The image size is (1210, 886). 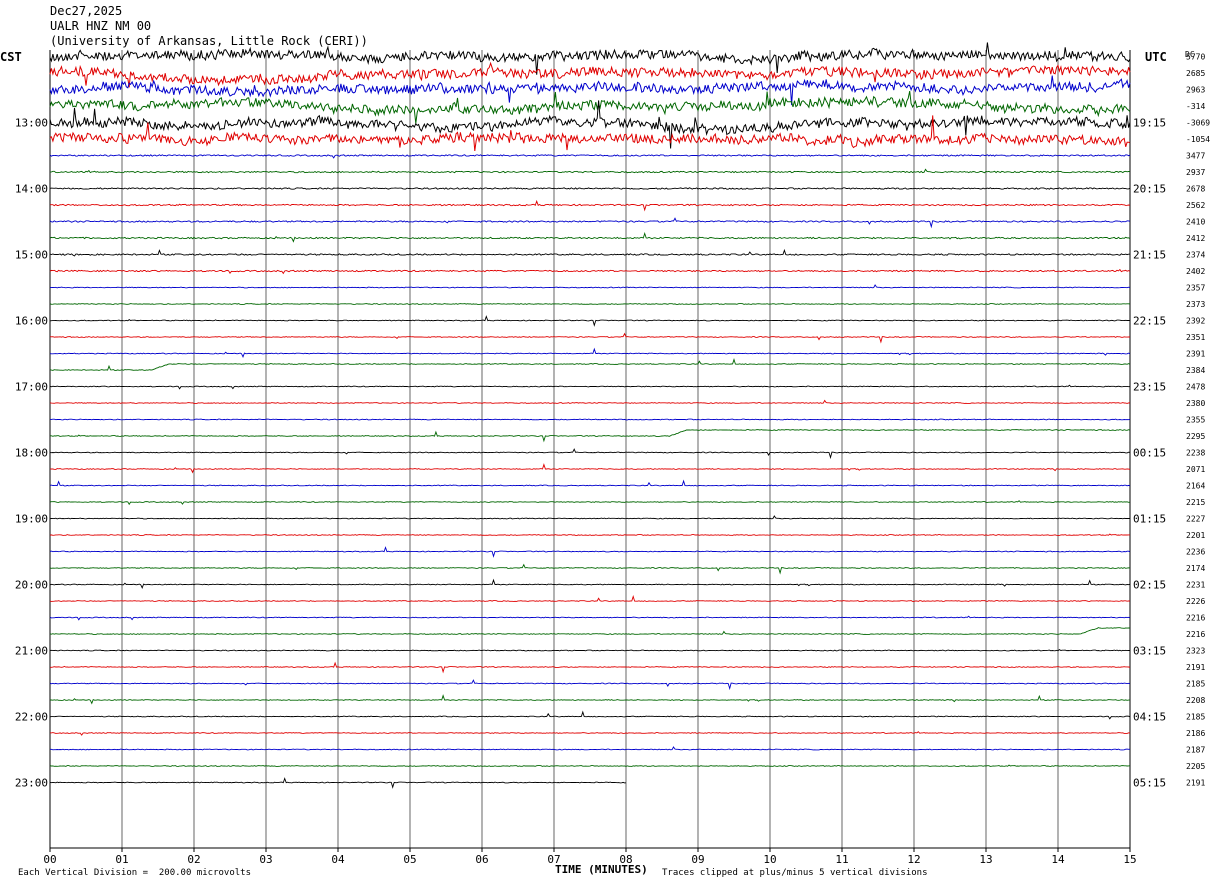 I want to click on x-tick-label: 04, so click(x=338, y=859).